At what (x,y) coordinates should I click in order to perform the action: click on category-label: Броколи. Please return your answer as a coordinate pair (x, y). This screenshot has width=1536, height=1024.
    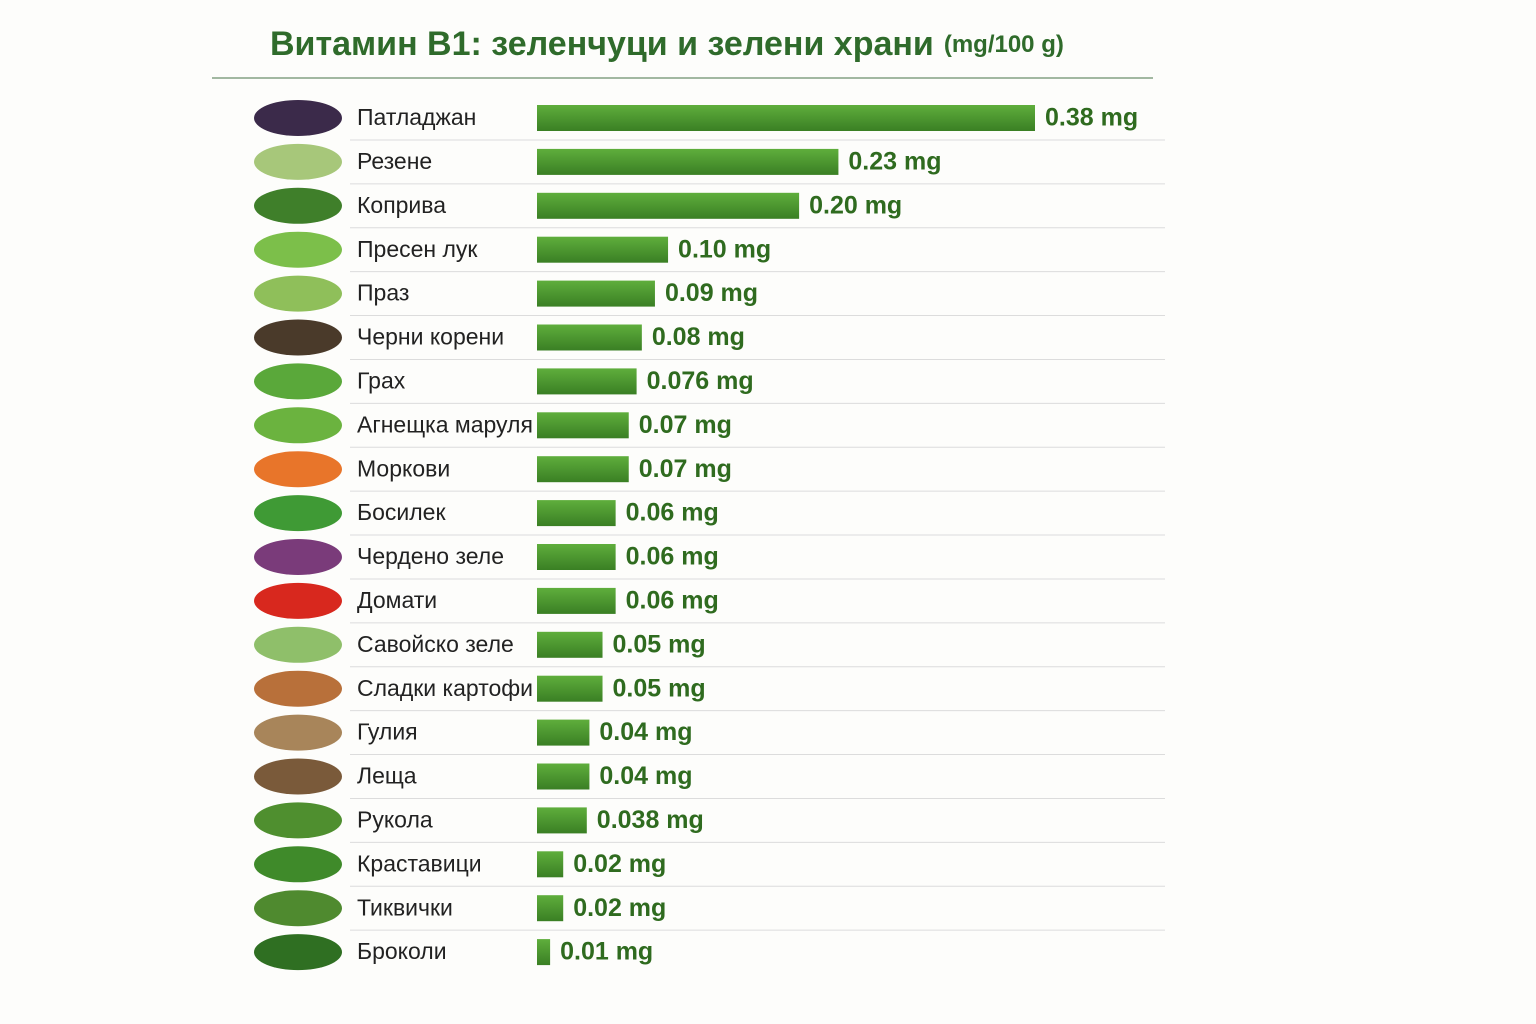
    Looking at the image, I should click on (402, 951).